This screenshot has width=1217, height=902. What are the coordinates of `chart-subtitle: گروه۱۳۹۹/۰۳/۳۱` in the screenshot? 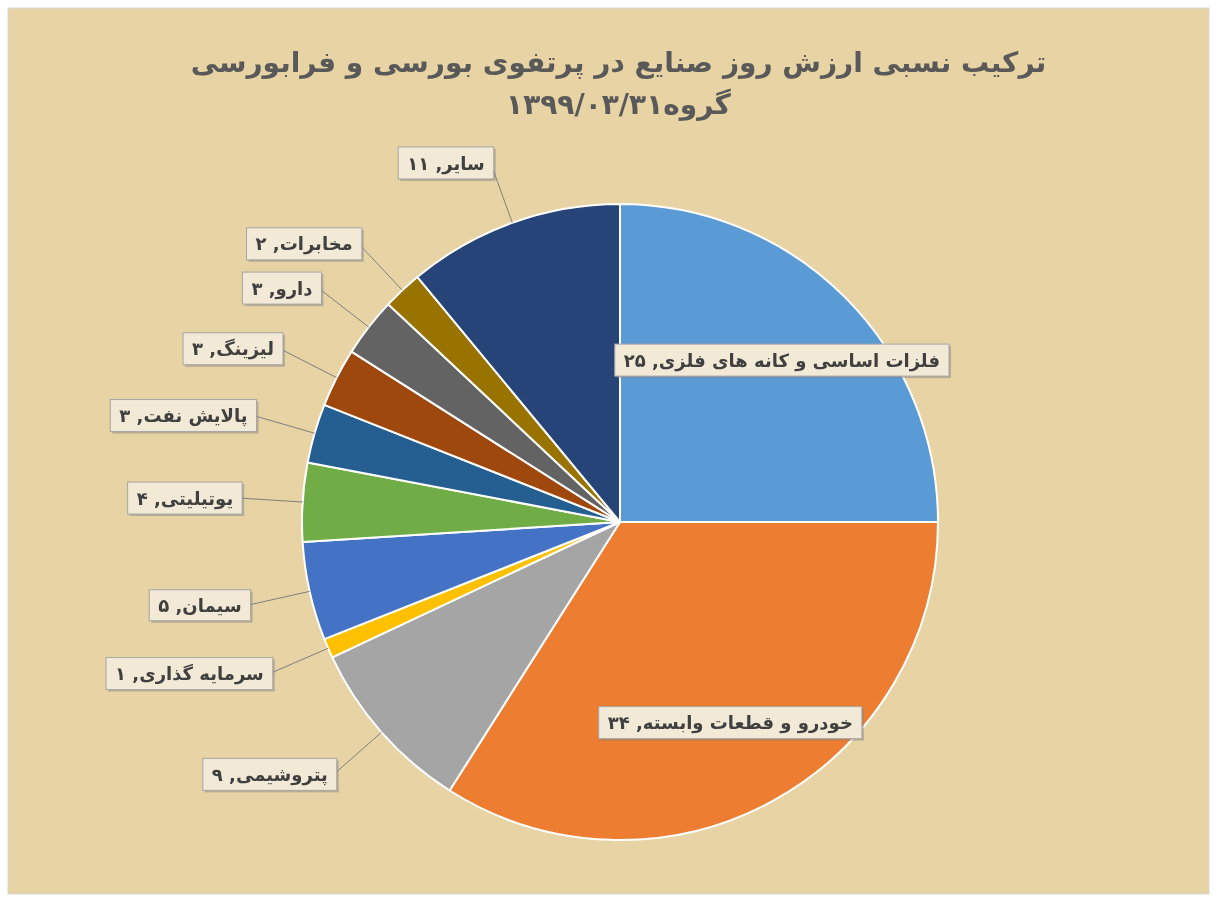 It's located at (619, 104).